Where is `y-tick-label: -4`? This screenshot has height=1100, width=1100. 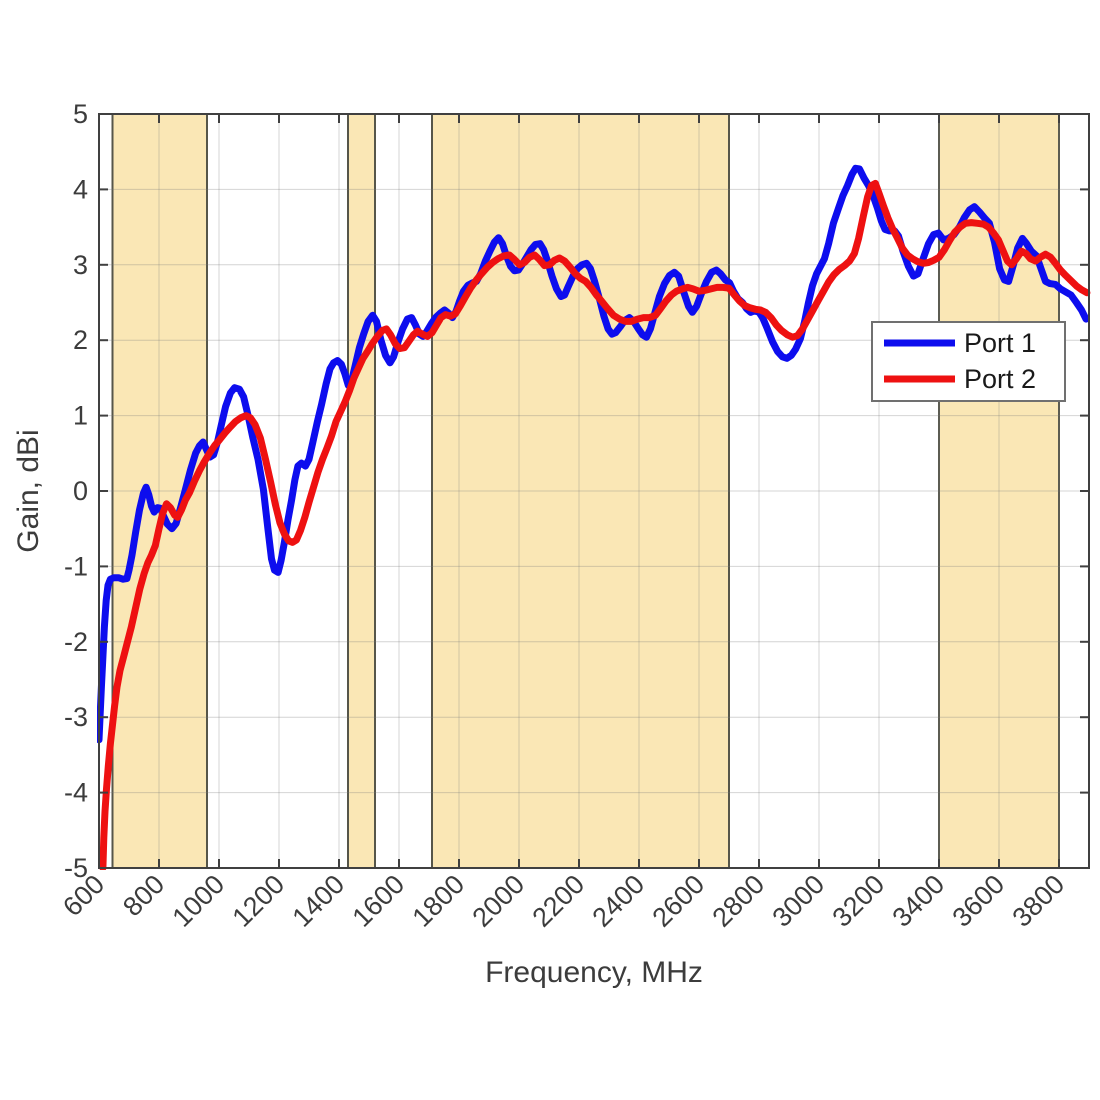 y-tick-label: -4 is located at coordinates (76, 793).